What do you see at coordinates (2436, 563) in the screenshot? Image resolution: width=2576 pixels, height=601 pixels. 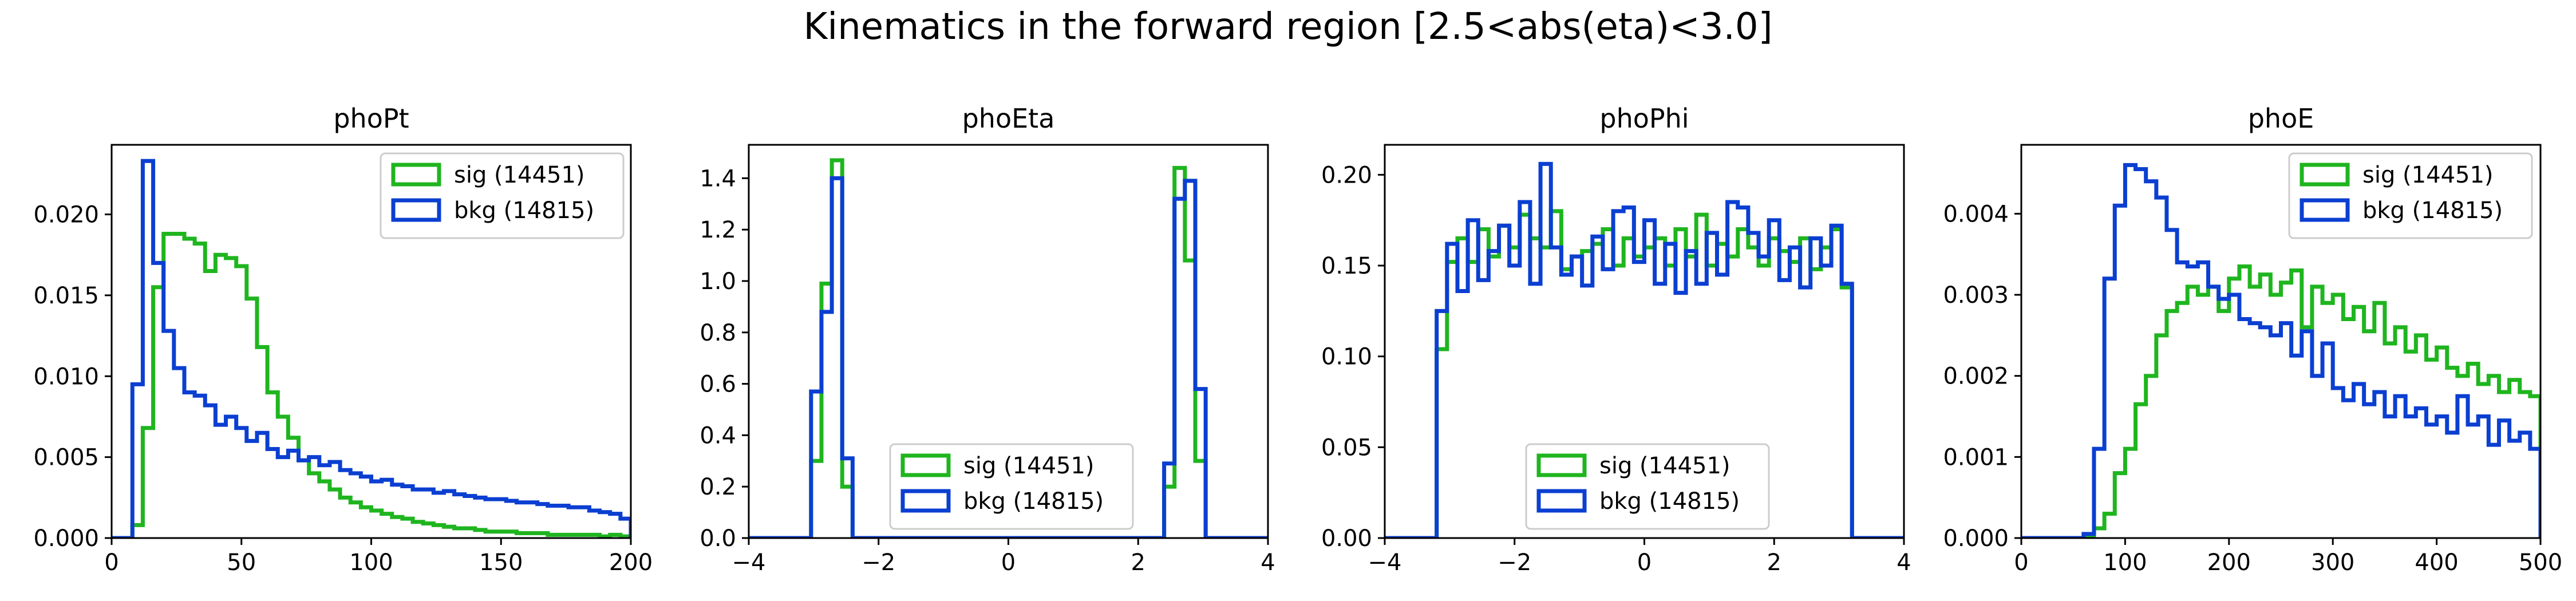 I see `x-tick-label: 400` at bounding box center [2436, 563].